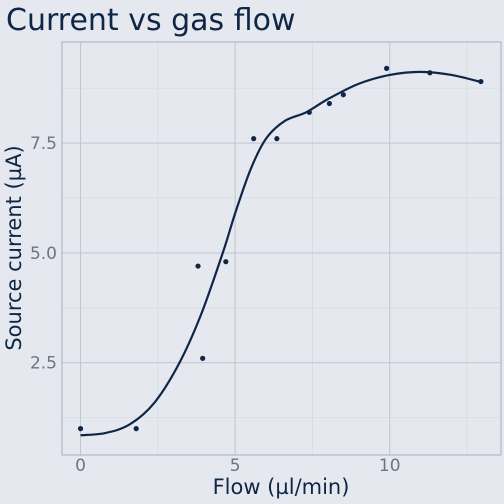 This screenshot has height=504, width=504. Describe the element at coordinates (43, 144) in the screenshot. I see `y-tick-label: 7.5` at that location.